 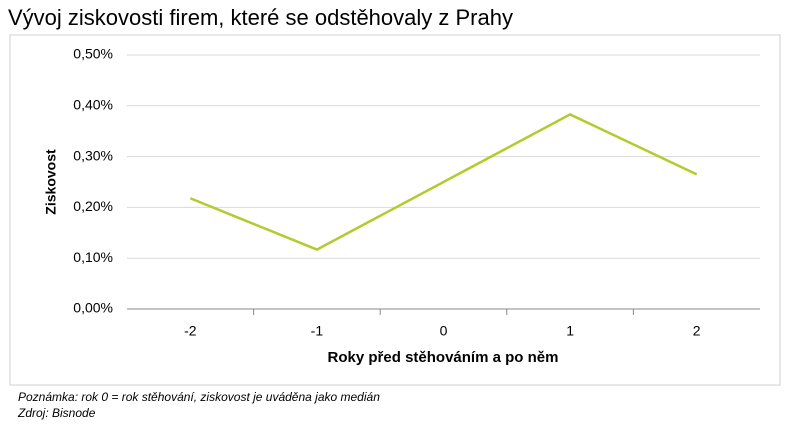 I want to click on y-tick-label: 0,10%, so click(x=93, y=257).